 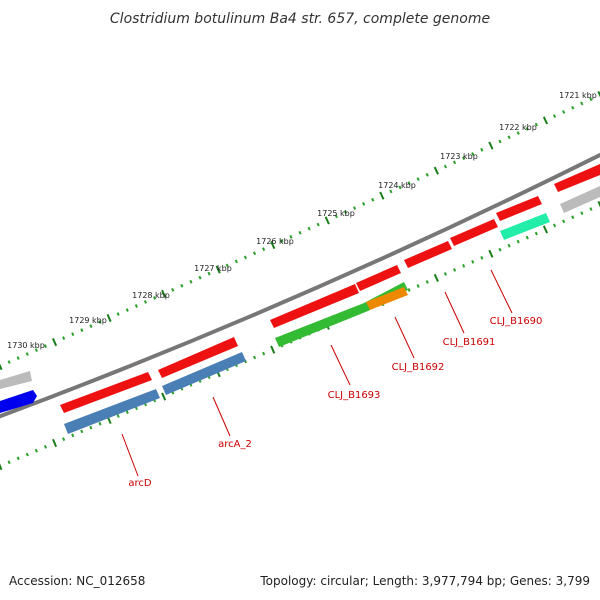 What do you see at coordinates (18, 401) in the screenshot?
I see `blue-feature-left` at bounding box center [18, 401].